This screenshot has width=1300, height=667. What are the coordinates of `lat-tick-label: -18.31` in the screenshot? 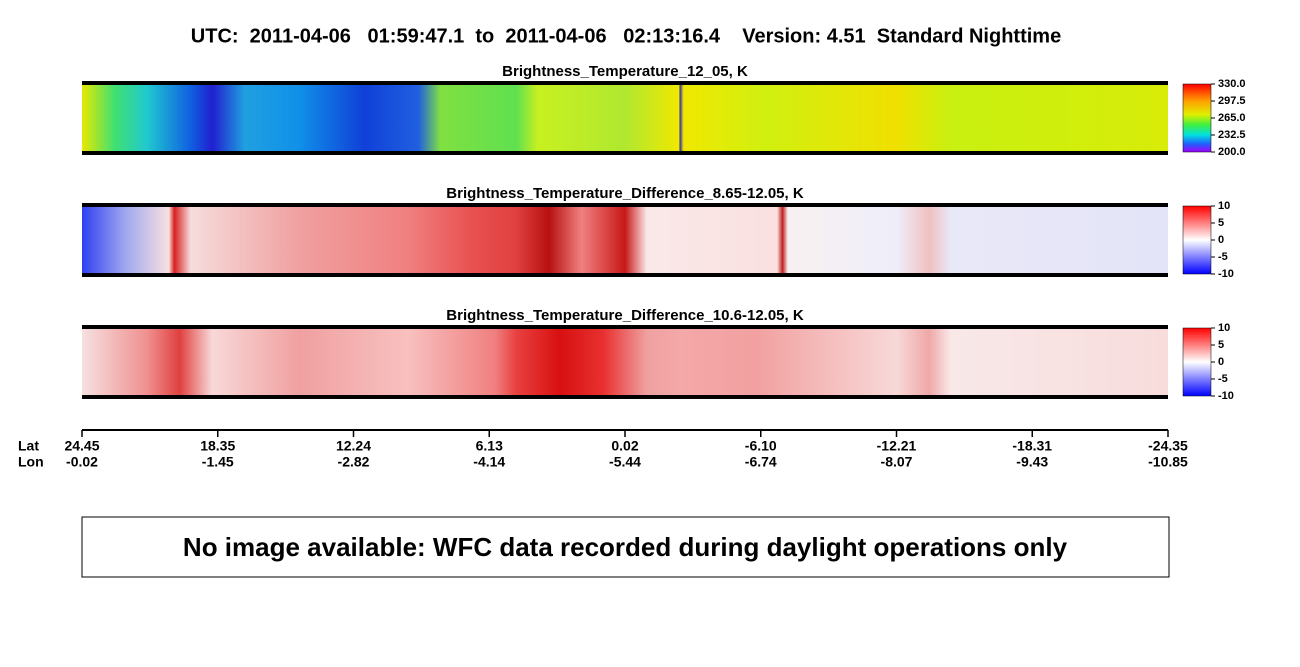 It's located at (1032, 446).